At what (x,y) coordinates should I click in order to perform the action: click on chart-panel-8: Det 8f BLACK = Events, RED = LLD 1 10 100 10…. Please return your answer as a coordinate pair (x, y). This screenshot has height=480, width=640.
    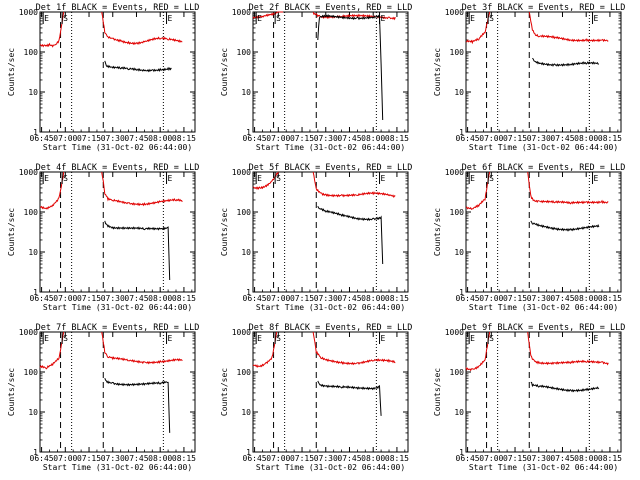
    Looking at the image, I should click on (316, 397).